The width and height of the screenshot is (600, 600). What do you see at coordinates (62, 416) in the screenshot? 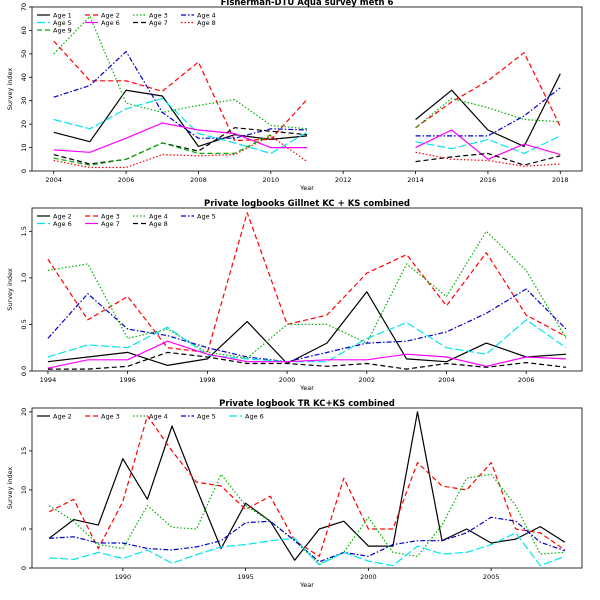
I see `bottom-chart-legend-label: Age 2` at bounding box center [62, 416].